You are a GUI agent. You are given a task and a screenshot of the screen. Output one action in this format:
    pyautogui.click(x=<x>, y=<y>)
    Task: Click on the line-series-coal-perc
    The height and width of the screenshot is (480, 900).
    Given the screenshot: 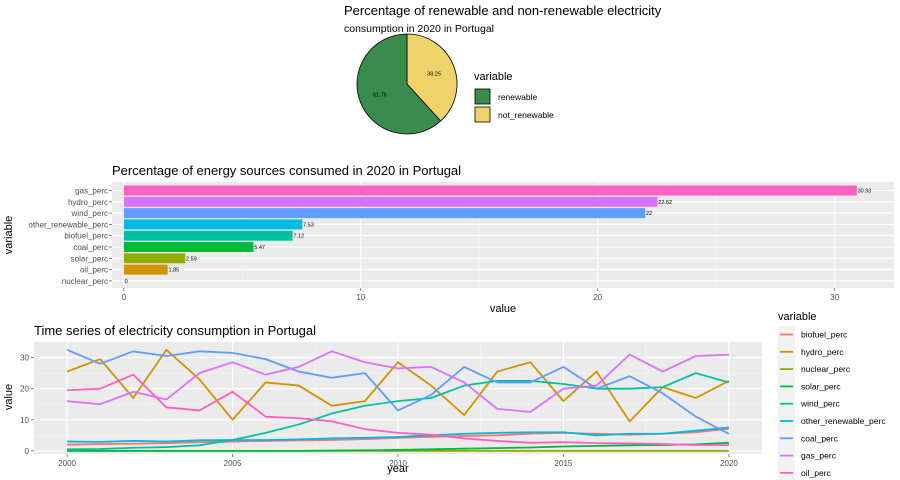 What is the action you would take?
    pyautogui.click(x=398, y=391)
    